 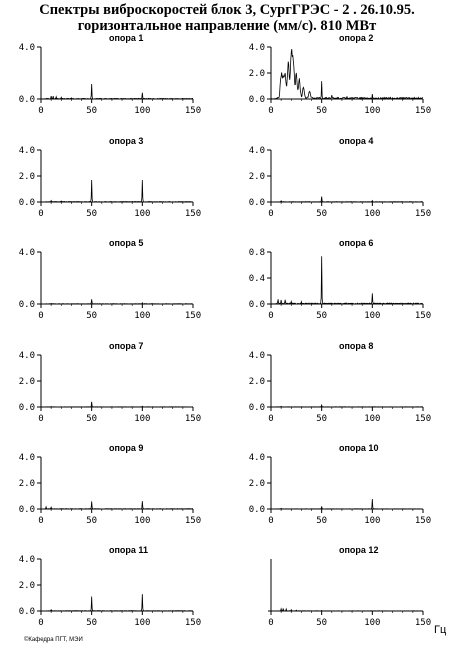 What do you see at coordinates (340, 382) in the screenshot?
I see `panel-8: опора 8 0 50 100 150 0.0 2.0 4.0` at bounding box center [340, 382].